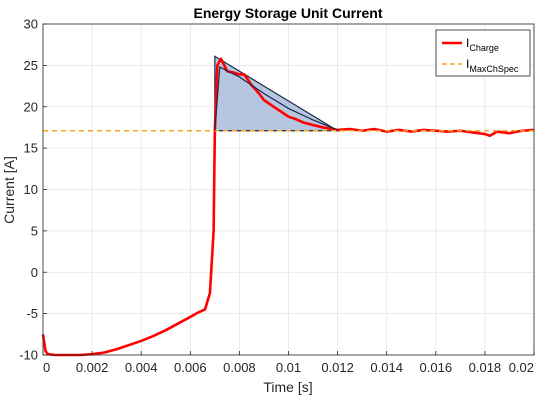 The width and height of the screenshot is (550, 401). What do you see at coordinates (28, 355) in the screenshot?
I see `y-tick-label-0: -10` at bounding box center [28, 355].